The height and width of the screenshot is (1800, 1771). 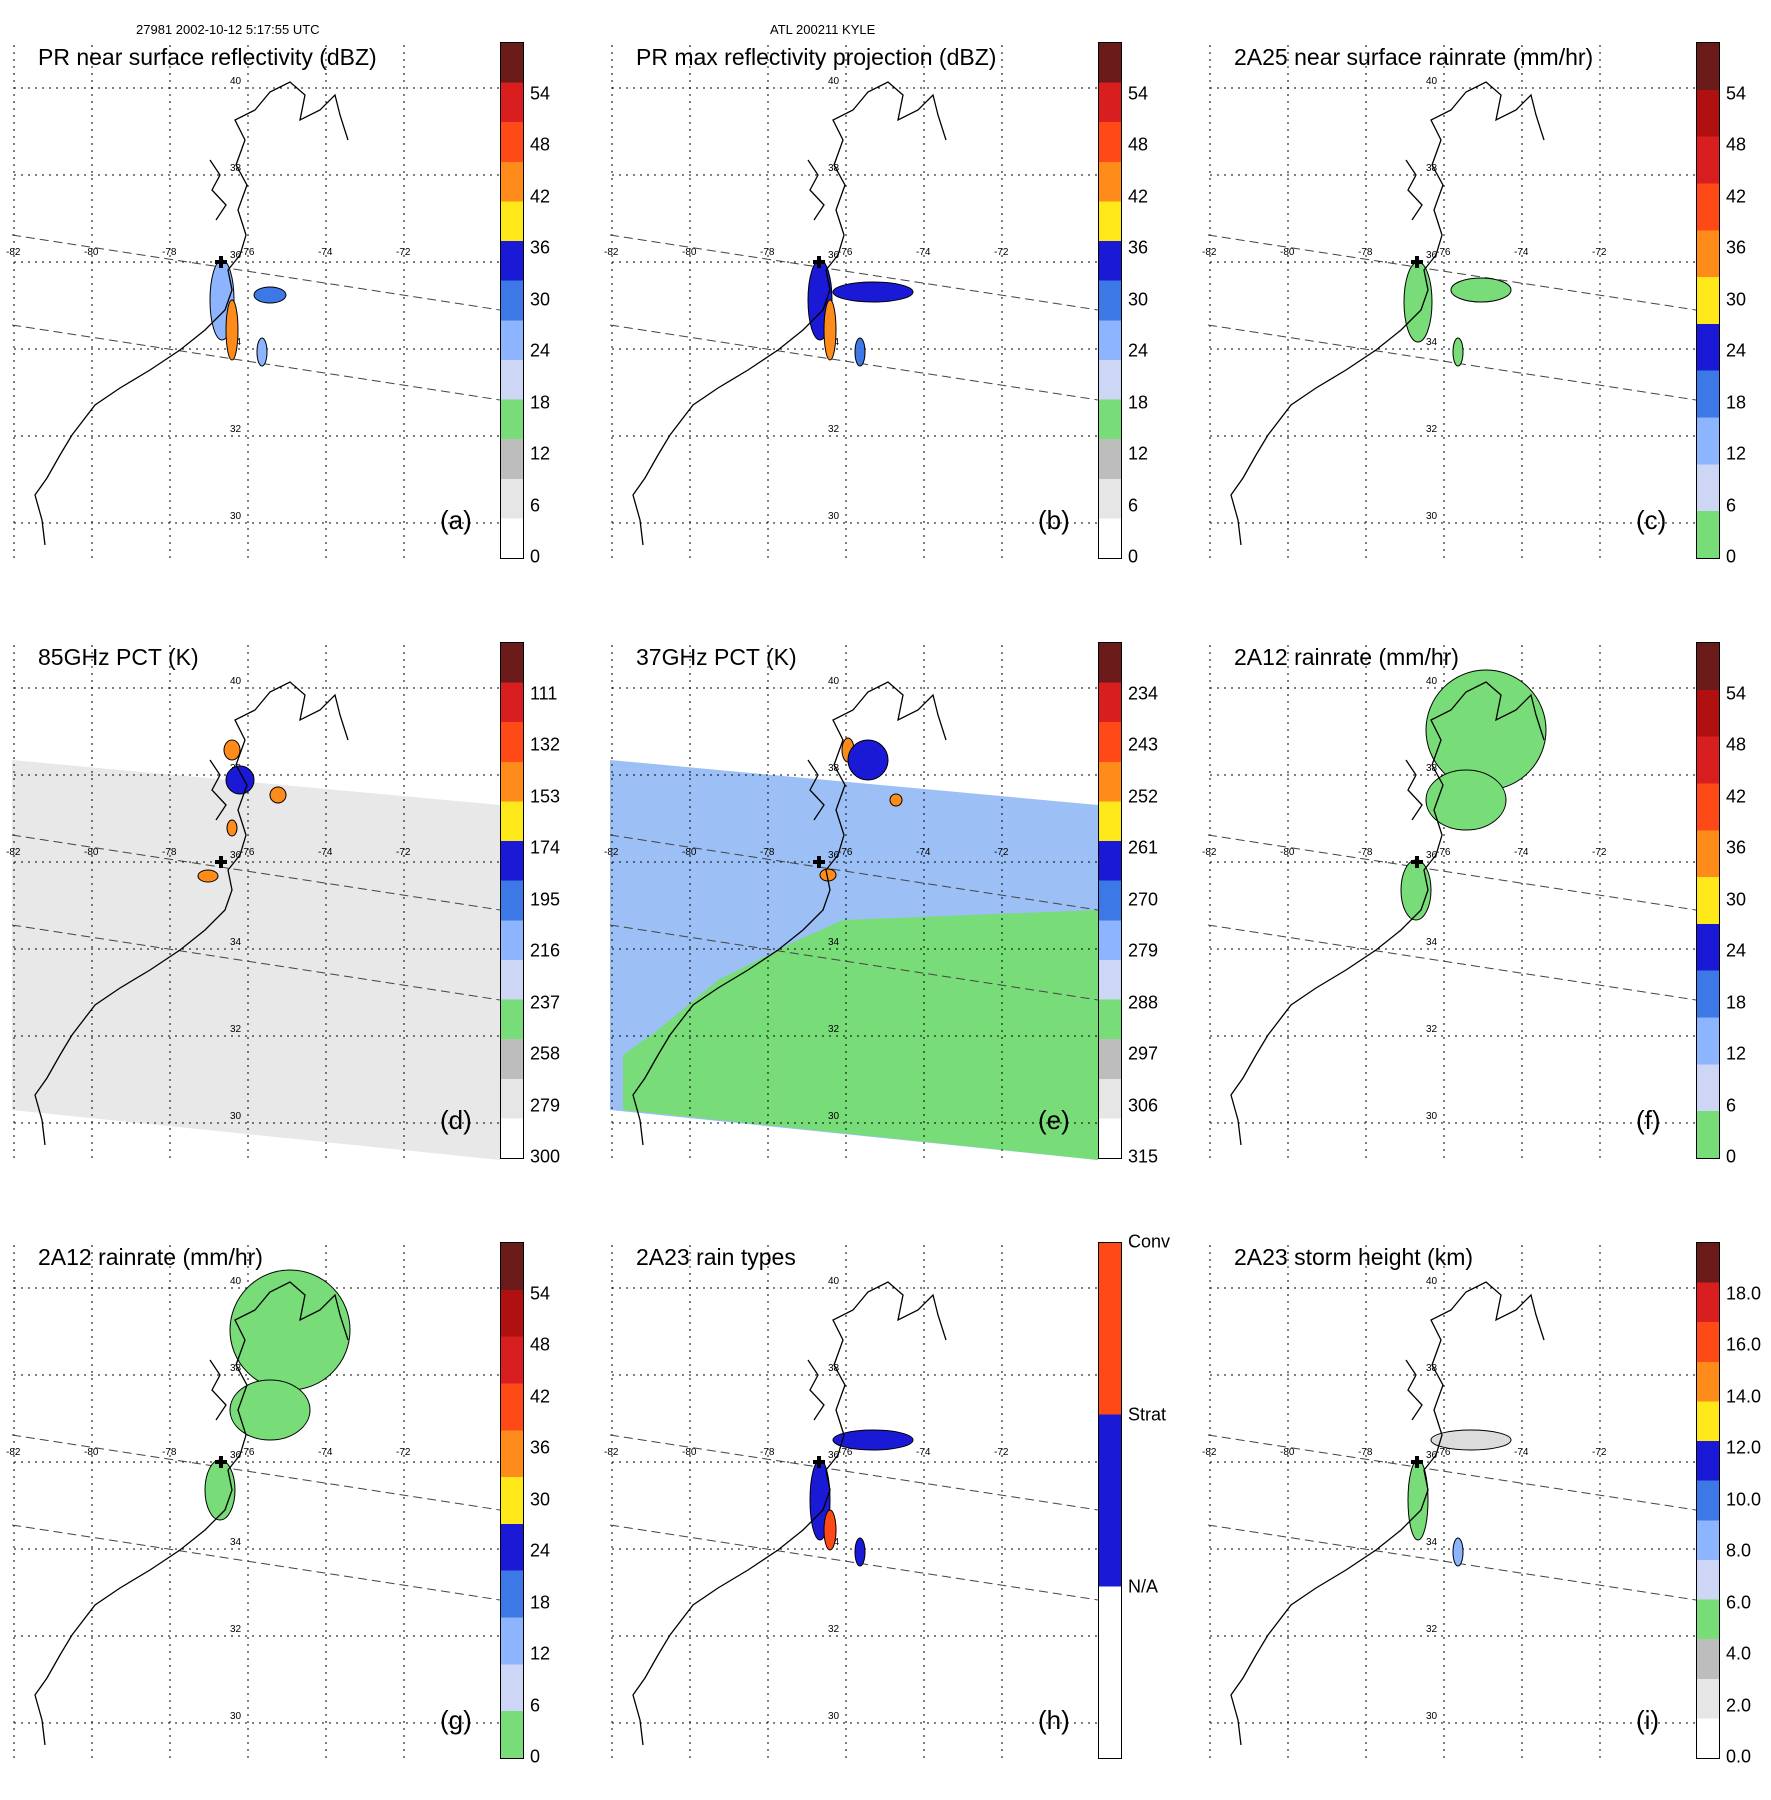 I want to click on colorbar-tick: 16.0, so click(x=1744, y=1344).